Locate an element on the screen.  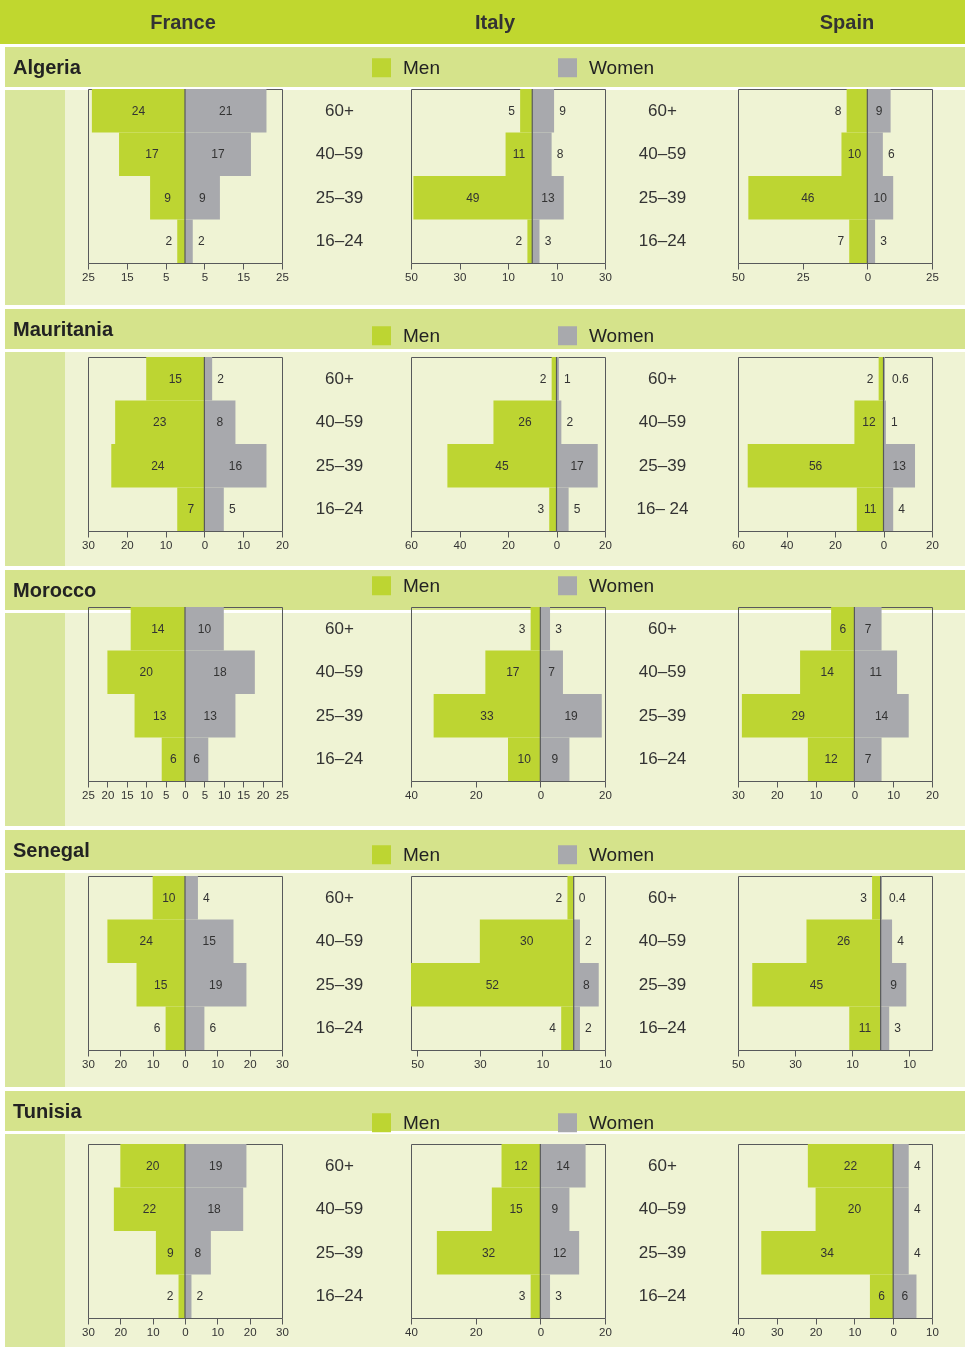
chart-title: Senegal is located at coordinates (51, 850).